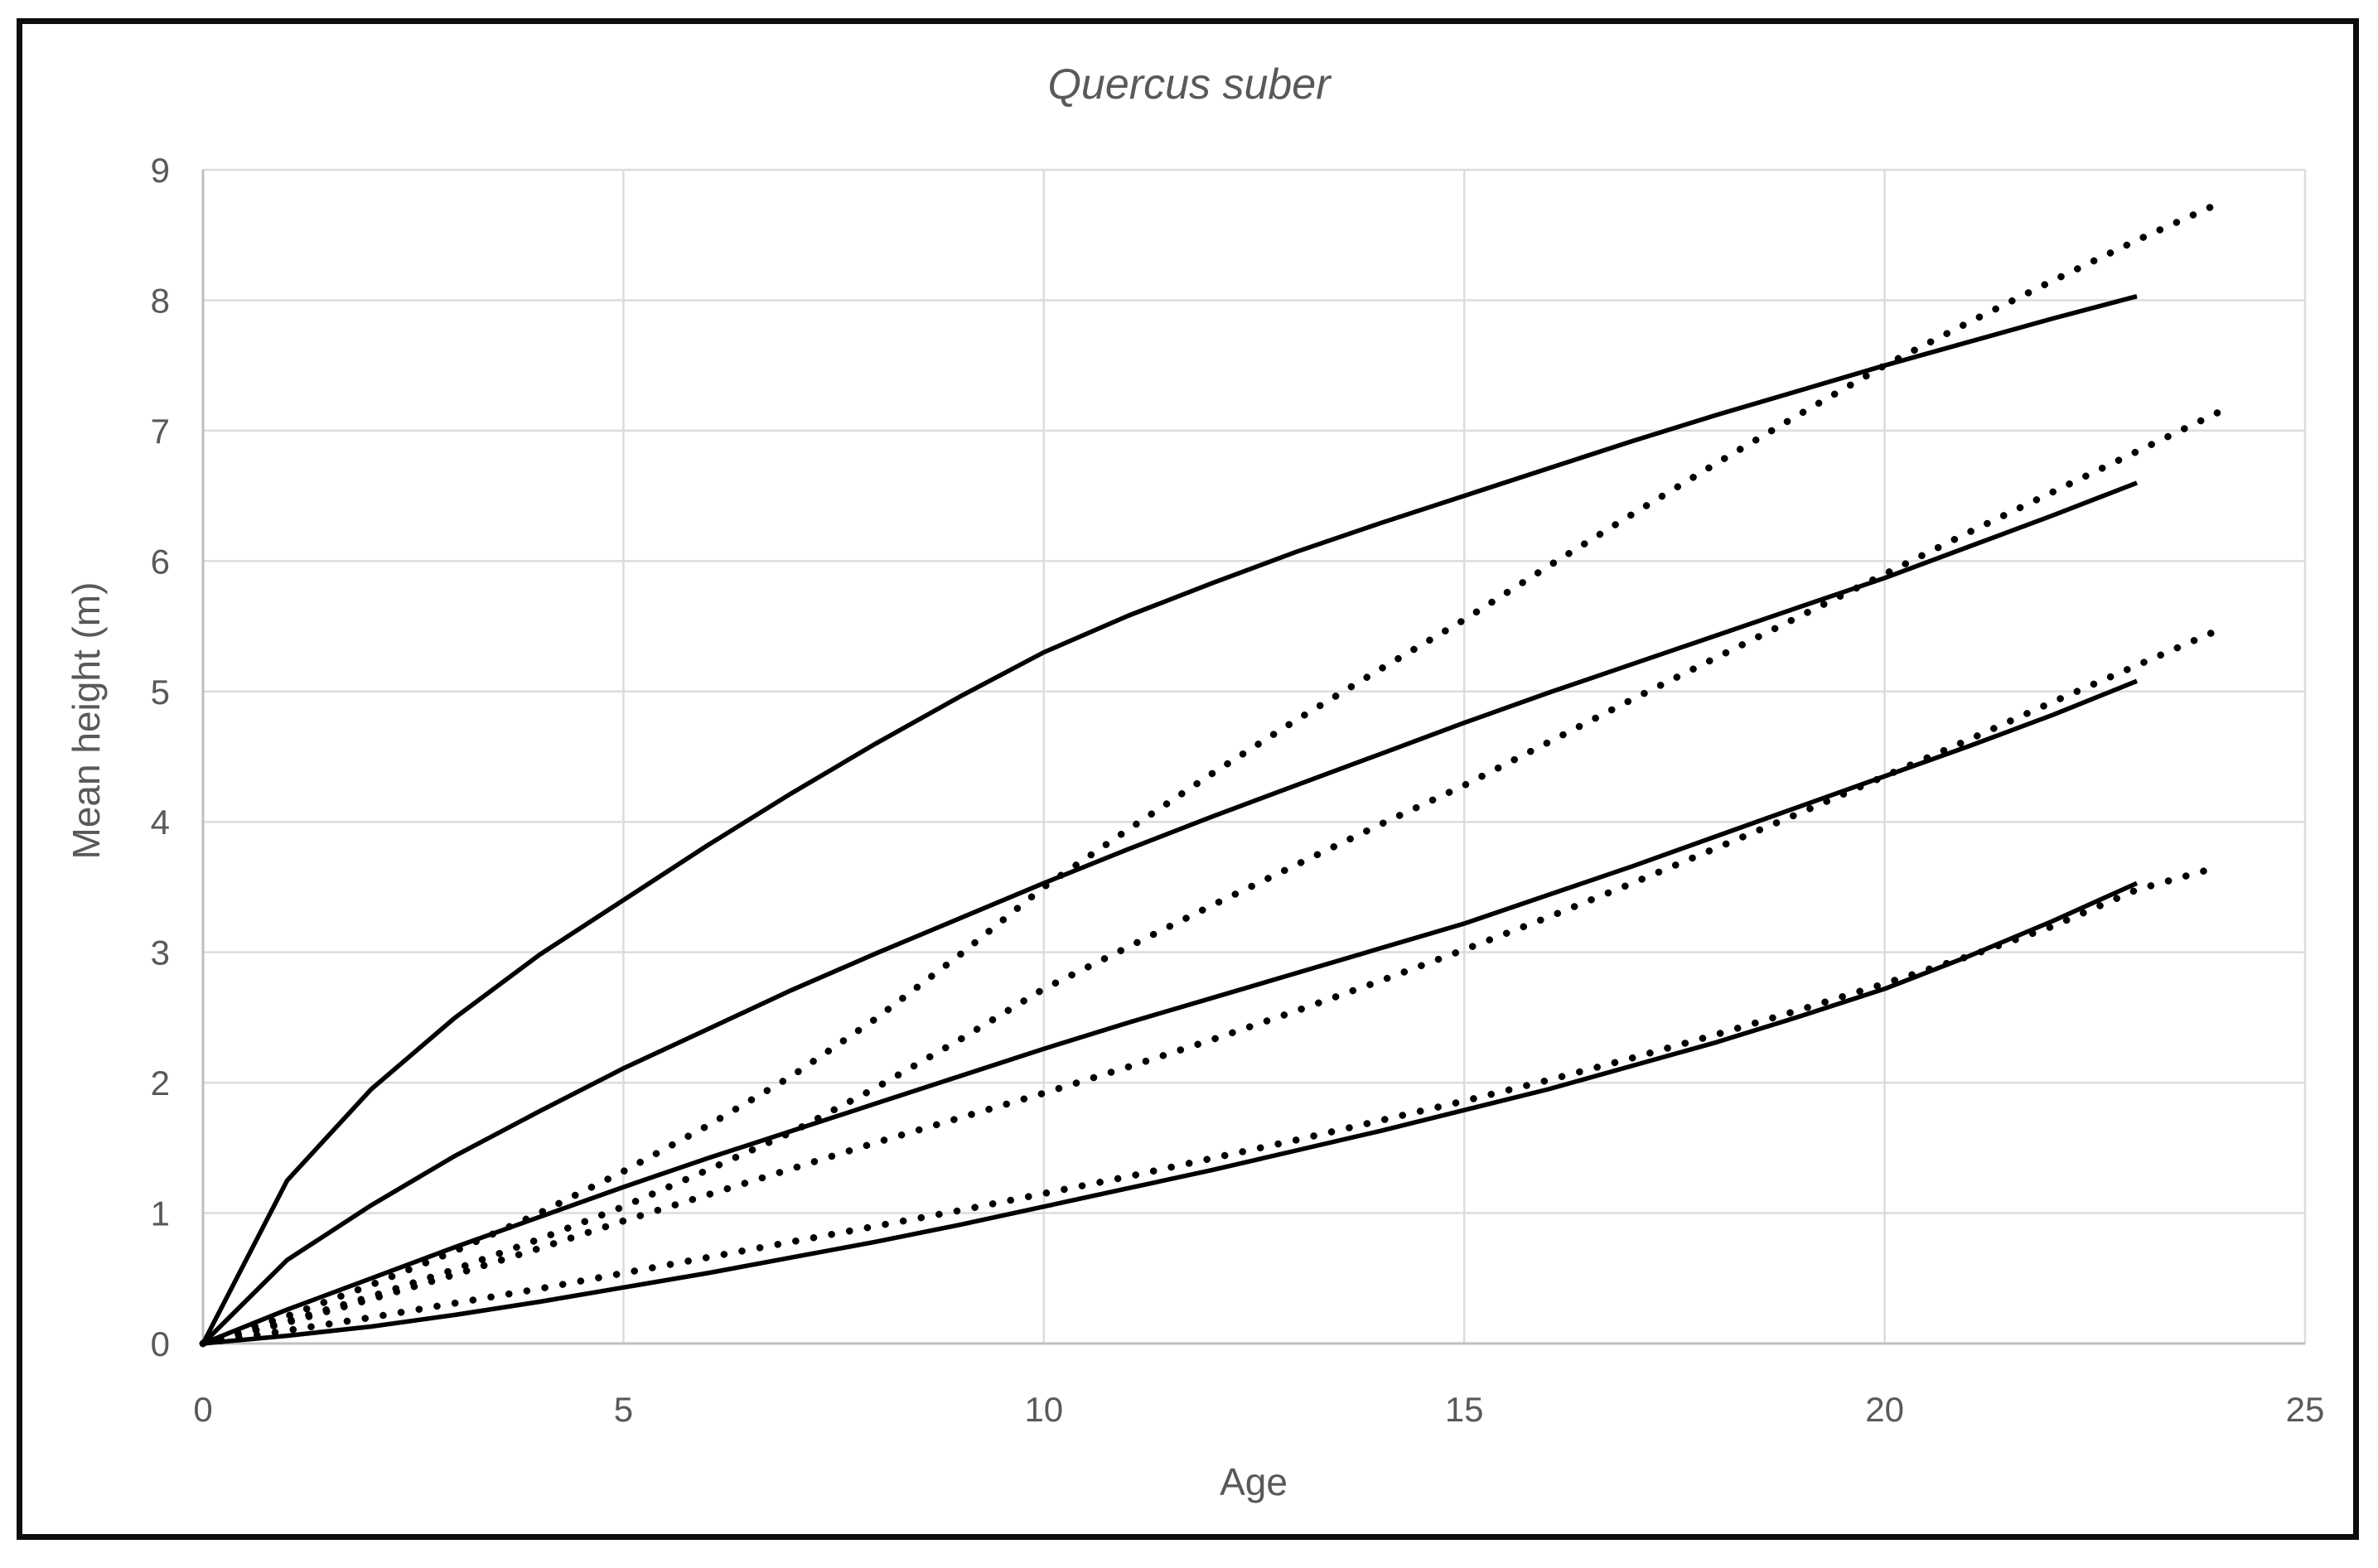 Image resolution: width=2378 pixels, height=1568 pixels. What do you see at coordinates (160, 431) in the screenshot?
I see `y-axis-tick-label: 7` at bounding box center [160, 431].